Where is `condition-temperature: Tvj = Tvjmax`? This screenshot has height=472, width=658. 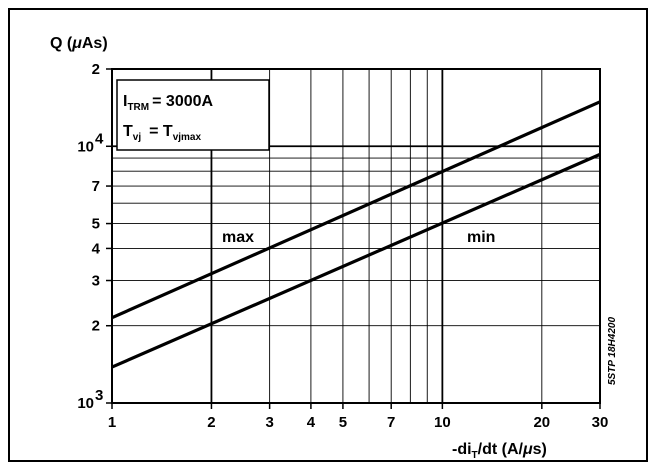
condition-temperature: Tvj = Tvjmax is located at coordinates (162, 133).